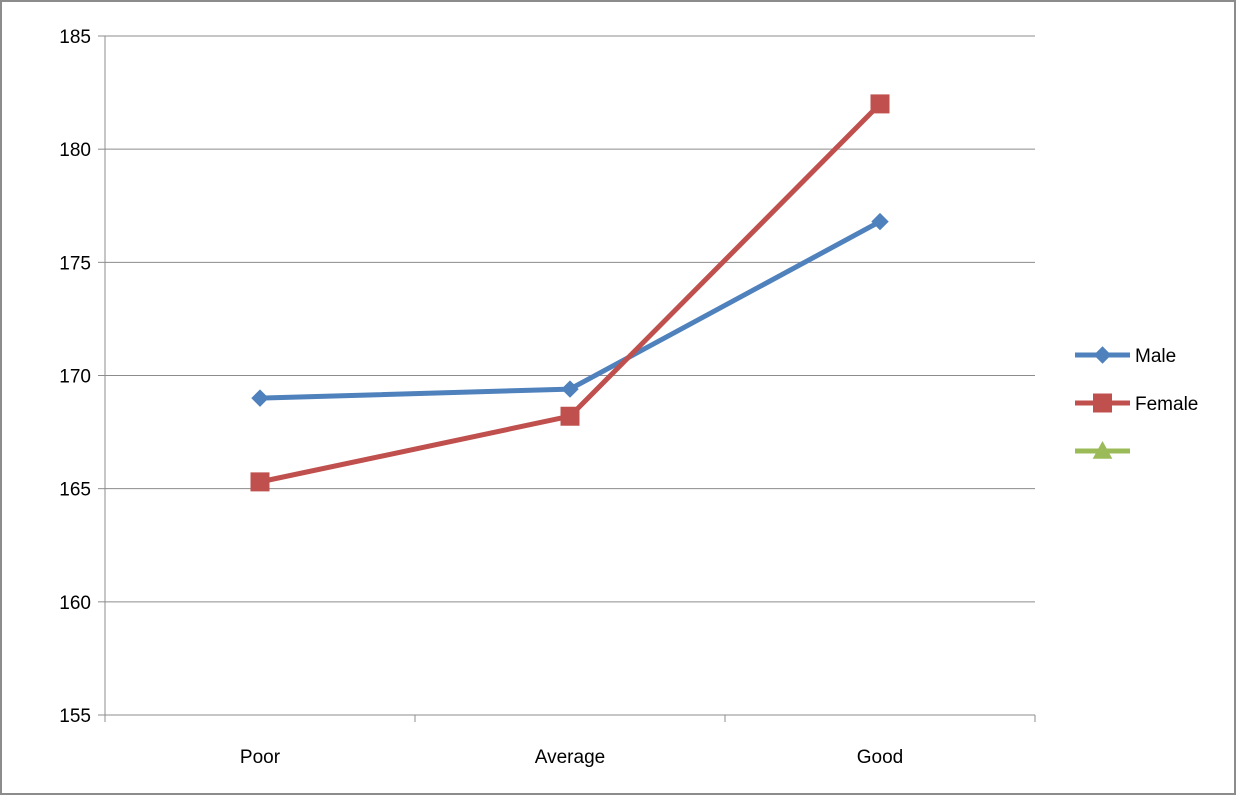 The width and height of the screenshot is (1236, 797). I want to click on legend-entry: Female, so click(1136, 404).